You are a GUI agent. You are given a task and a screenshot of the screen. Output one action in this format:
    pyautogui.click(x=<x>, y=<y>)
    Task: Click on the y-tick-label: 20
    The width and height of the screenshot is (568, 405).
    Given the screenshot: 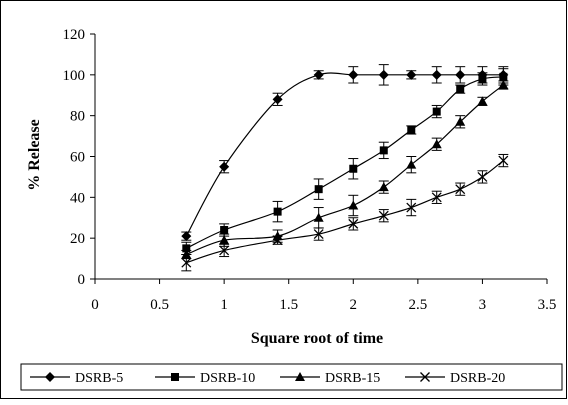 What is the action you would take?
    pyautogui.click(x=77, y=239)
    